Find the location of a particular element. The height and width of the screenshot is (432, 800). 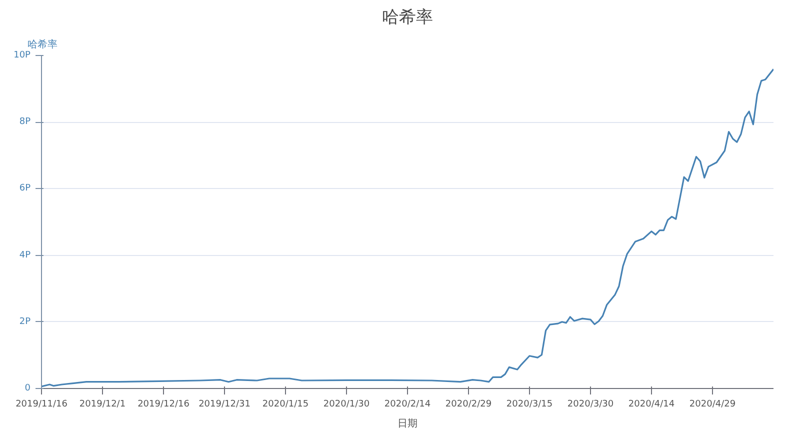

y-tick-label: 0 is located at coordinates (27, 389).